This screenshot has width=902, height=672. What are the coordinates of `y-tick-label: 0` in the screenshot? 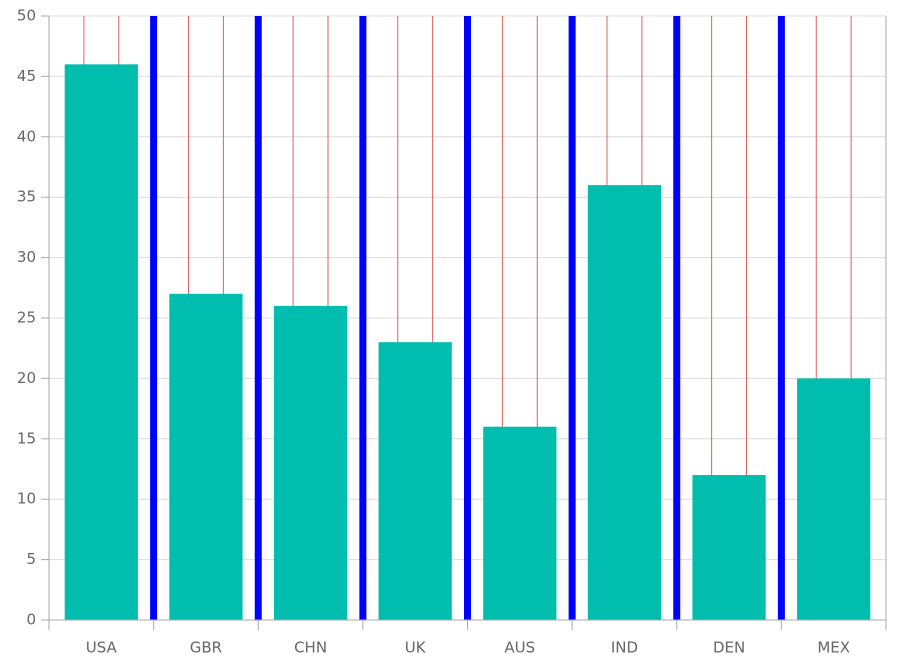 It's located at (31, 620).